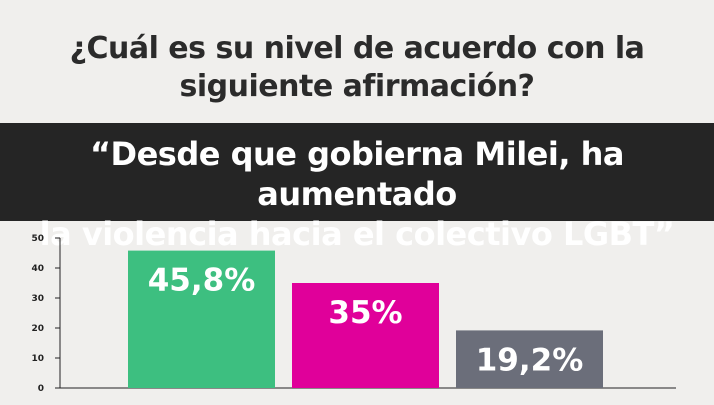  I want to click on bar-value-label: 19,2%, so click(530, 360).